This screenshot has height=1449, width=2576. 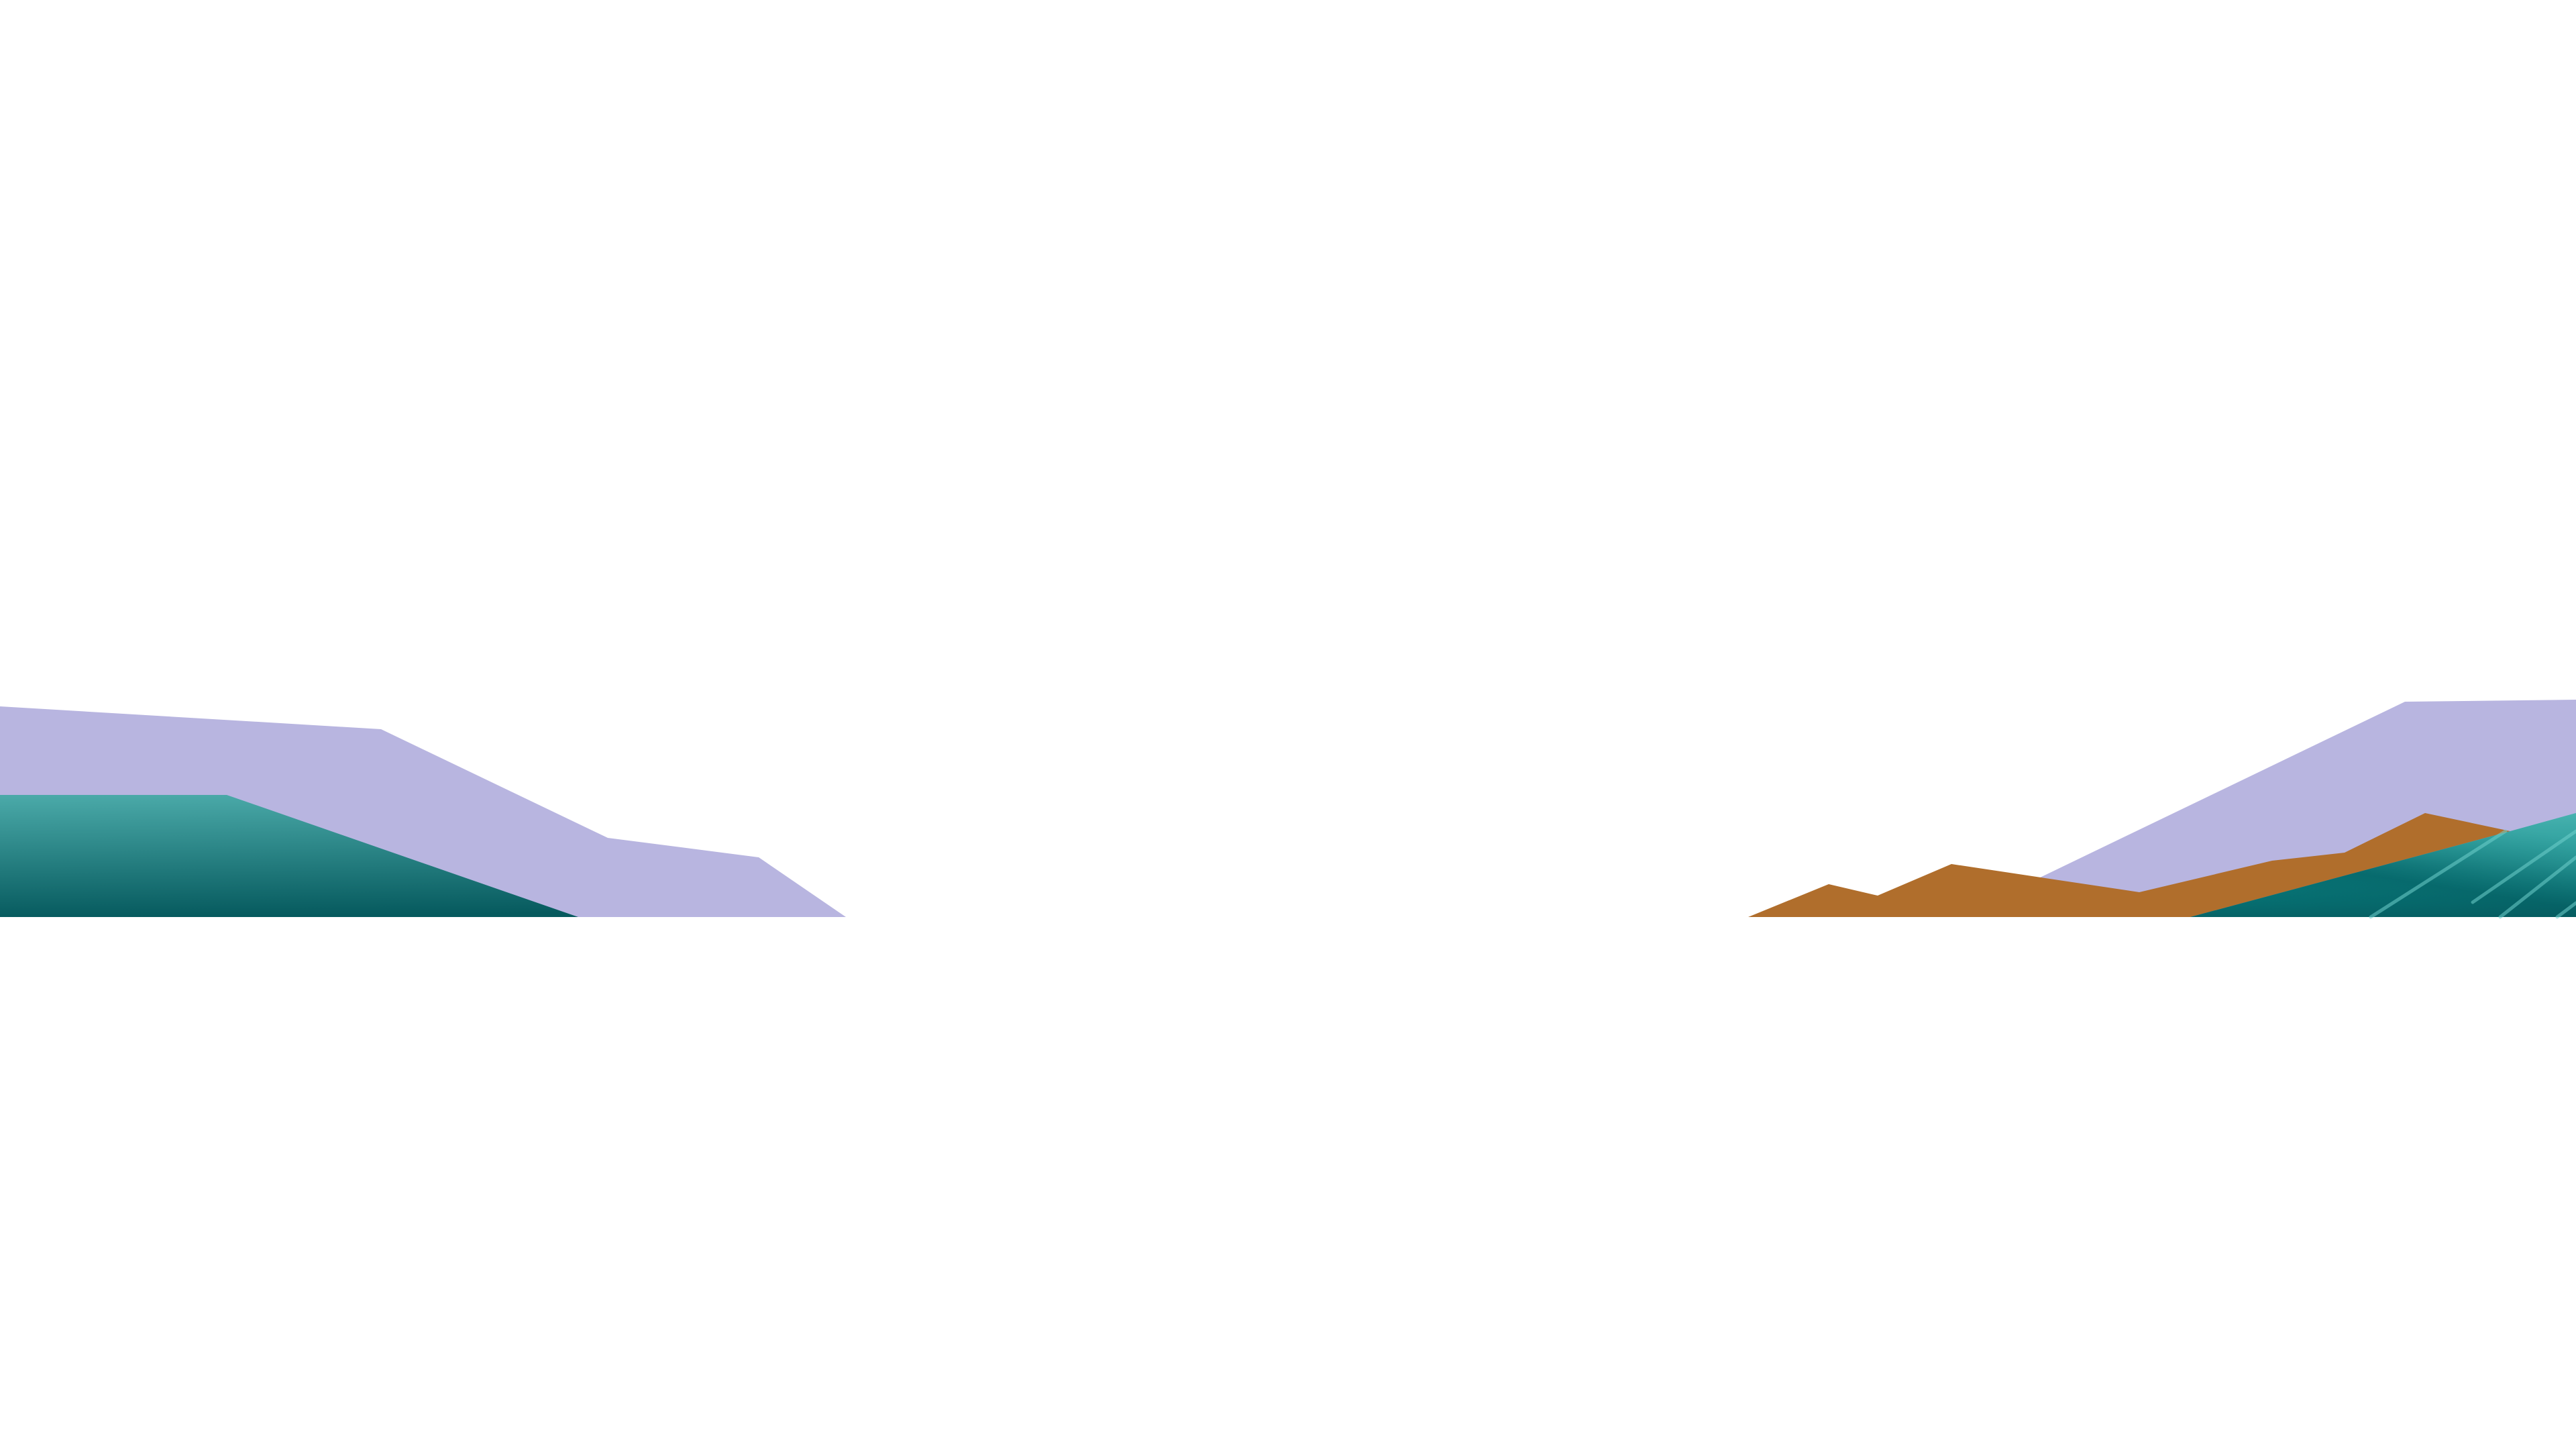 I want to click on right-teal-hill-shade, so click(x=2383, y=865).